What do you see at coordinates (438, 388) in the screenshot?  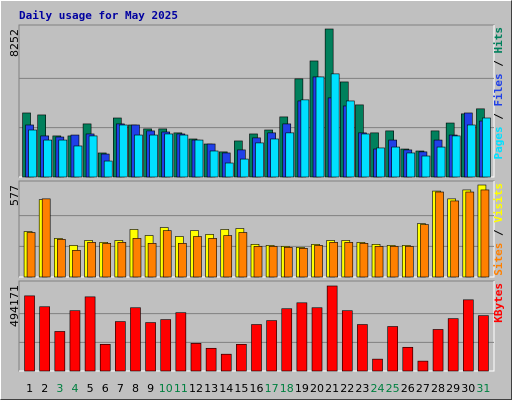 I see `x-tick-label: 28` at bounding box center [438, 388].